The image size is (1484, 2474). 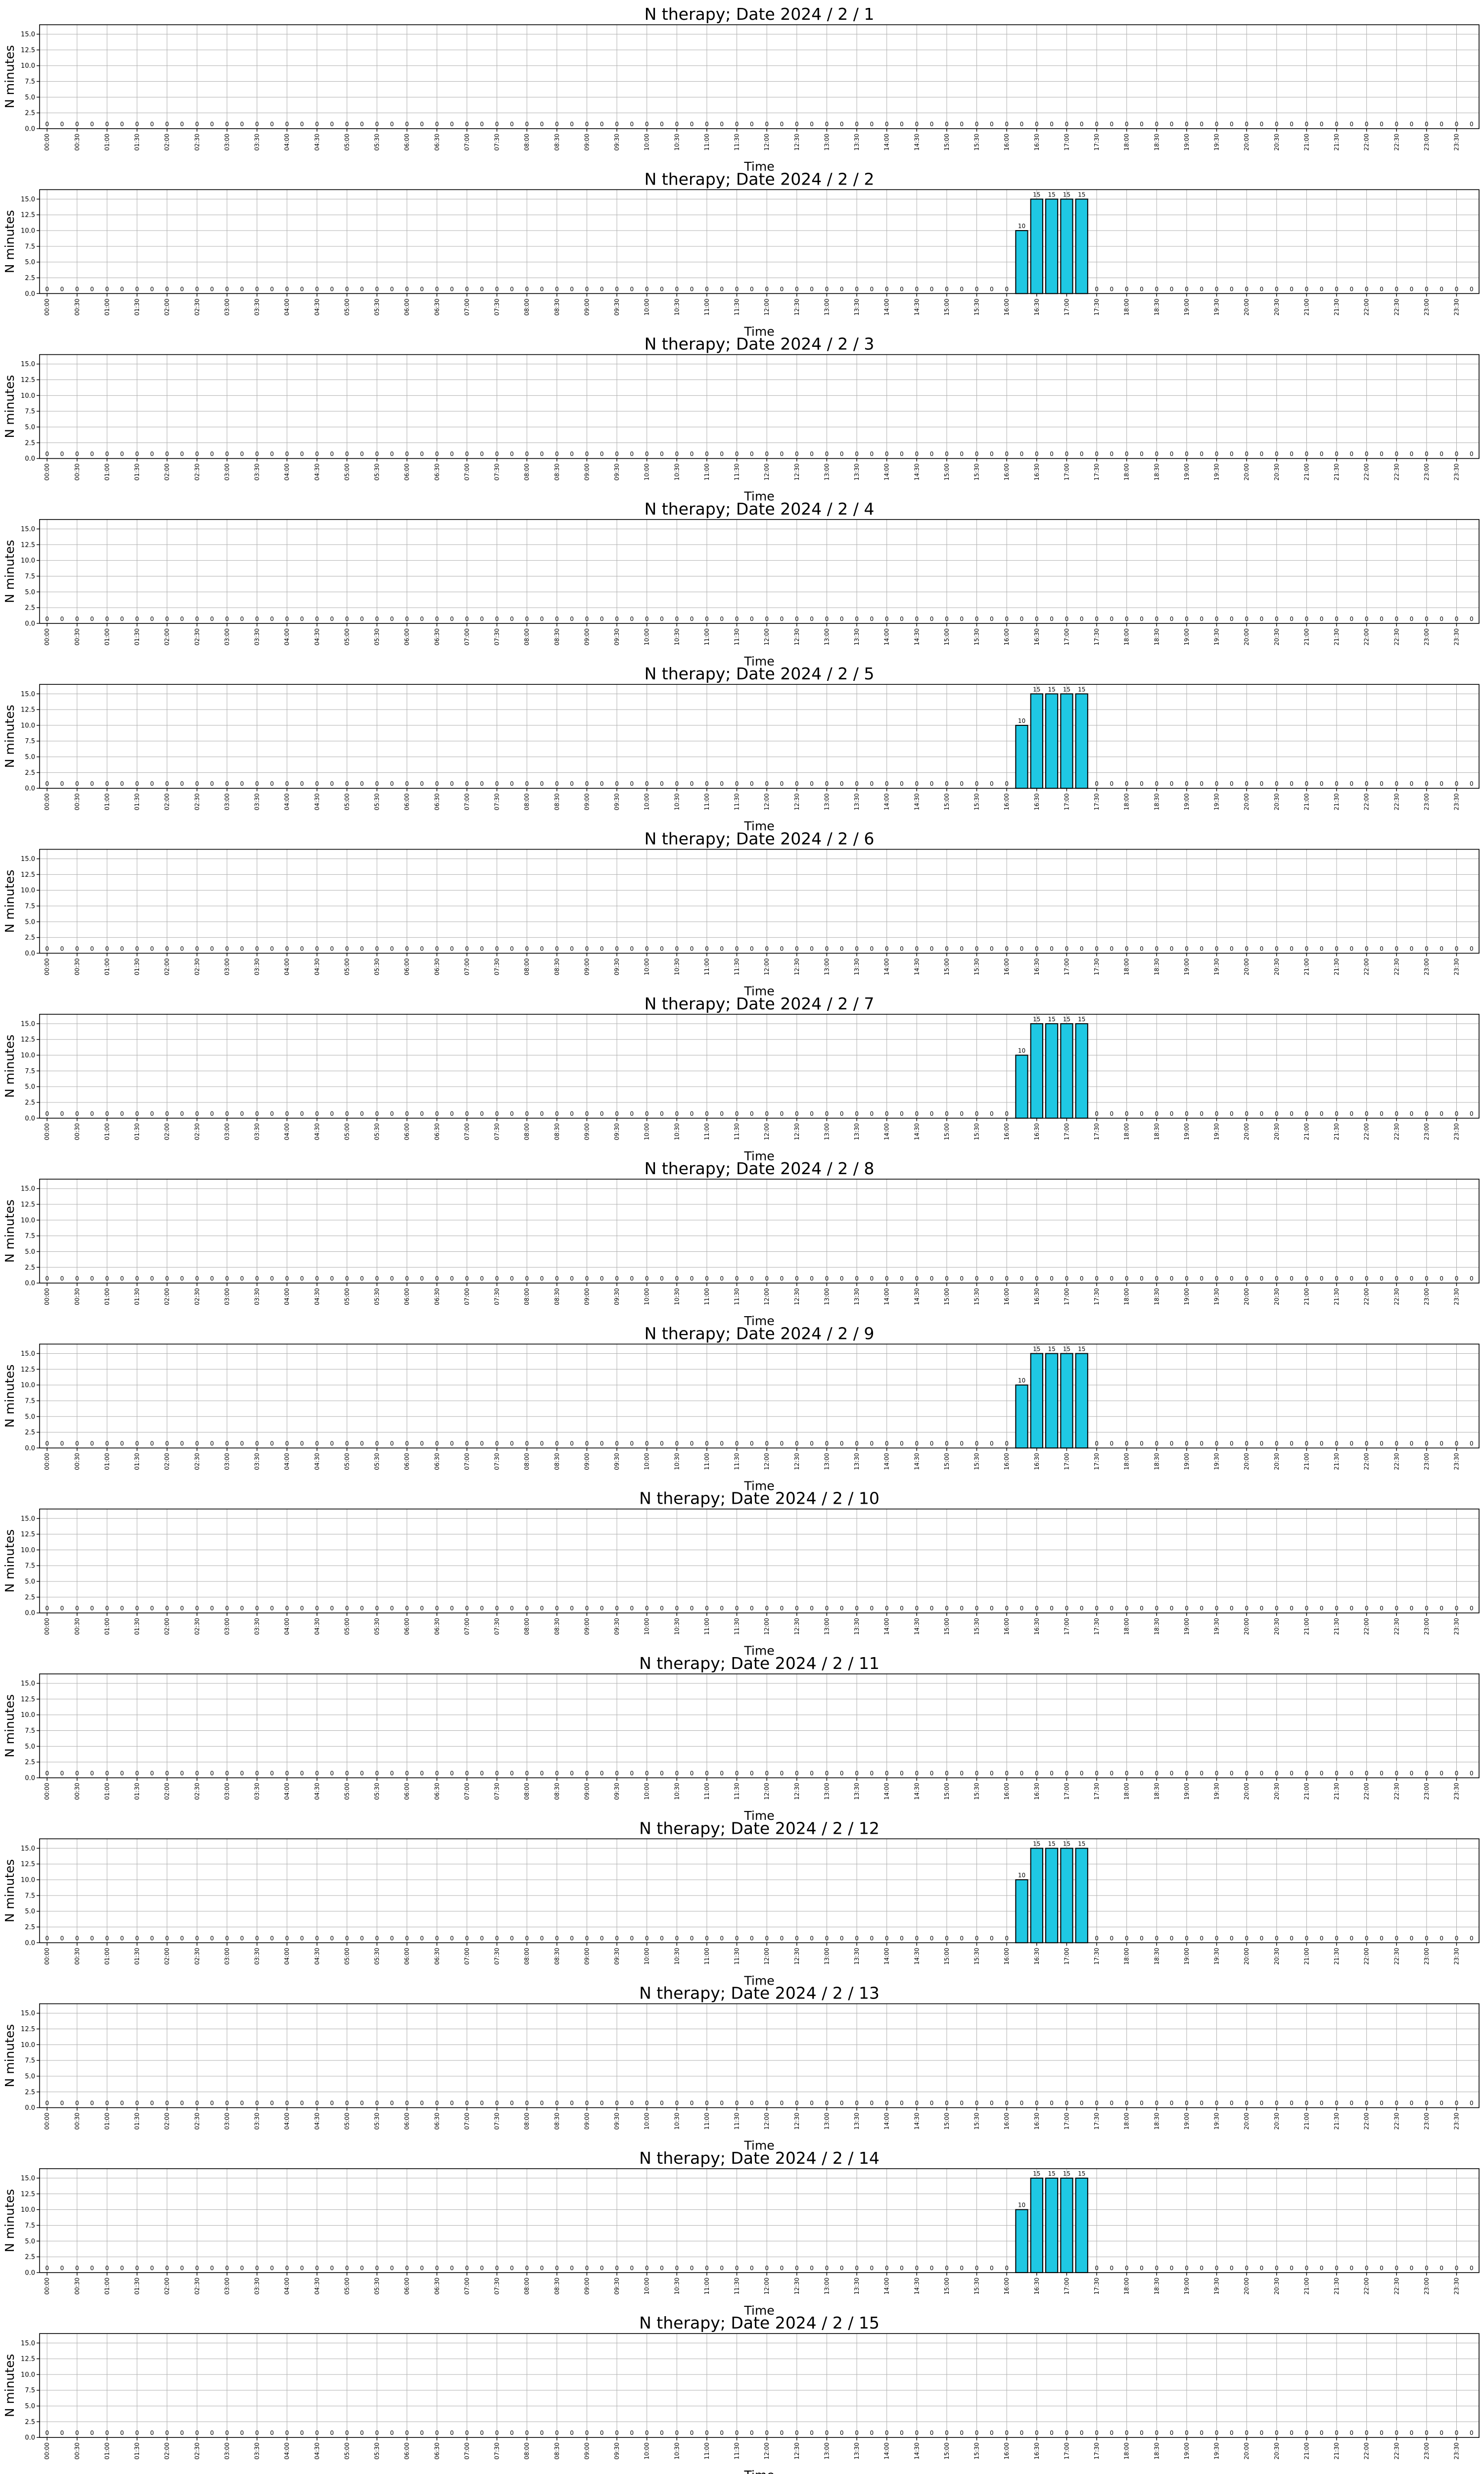 What do you see at coordinates (47, 307) in the screenshot?
I see `x-tick-label: 00:00` at bounding box center [47, 307].